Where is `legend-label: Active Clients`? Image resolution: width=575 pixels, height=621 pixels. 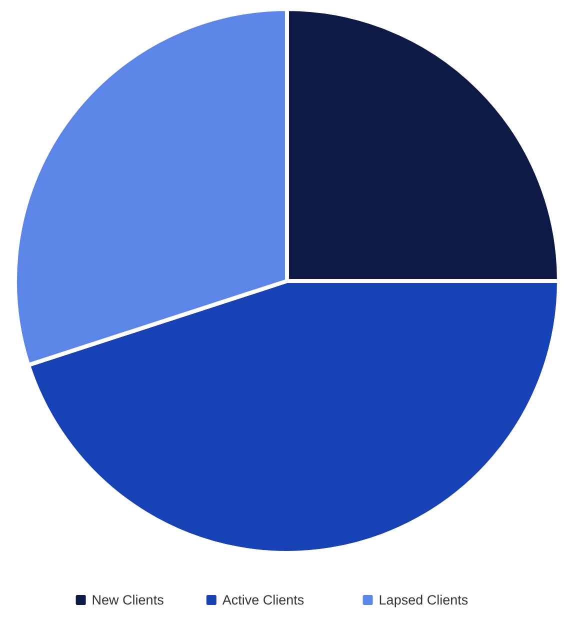 legend-label: Active Clients is located at coordinates (263, 600).